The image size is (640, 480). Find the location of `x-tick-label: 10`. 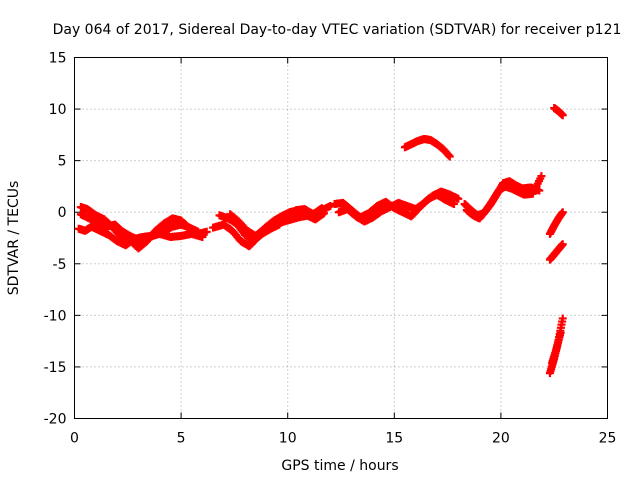

x-tick-label: 10 is located at coordinates (288, 439).